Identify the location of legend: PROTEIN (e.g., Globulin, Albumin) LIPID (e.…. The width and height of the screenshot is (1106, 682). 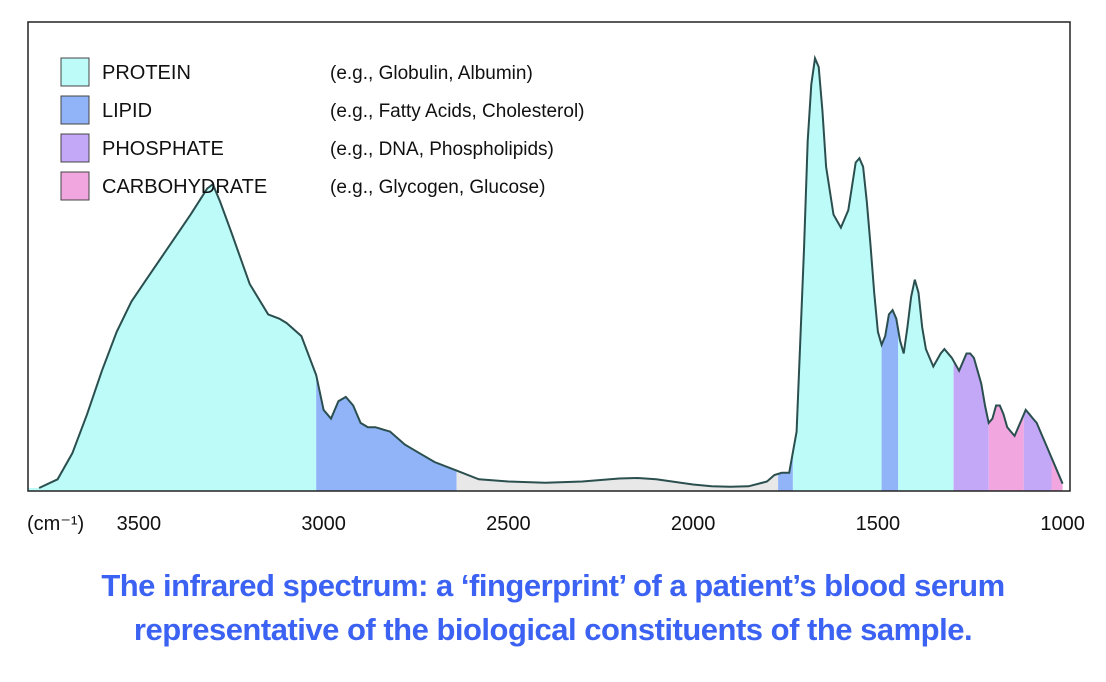
(322, 129).